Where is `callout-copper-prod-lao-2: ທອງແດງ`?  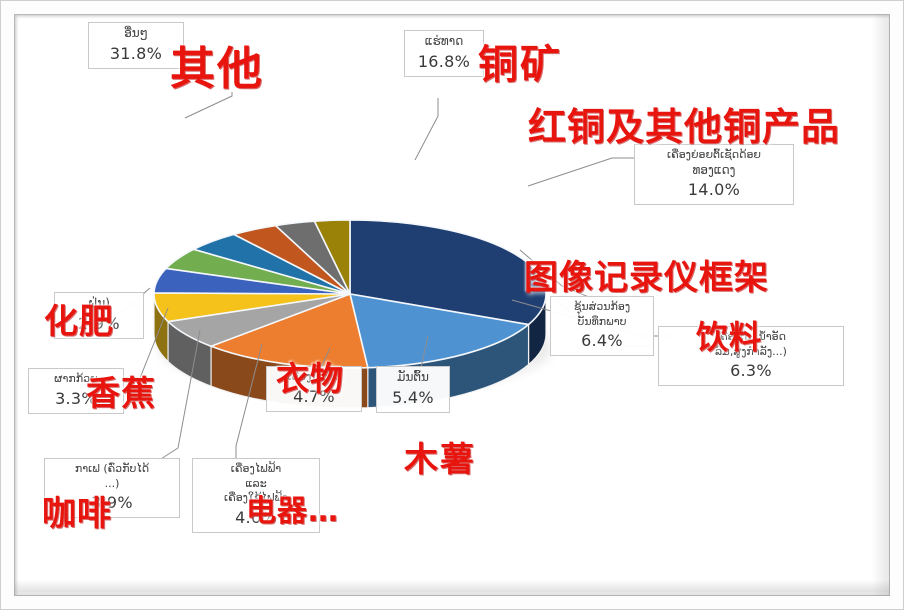 callout-copper-prod-lao-2: ທອງແດງ is located at coordinates (714, 169).